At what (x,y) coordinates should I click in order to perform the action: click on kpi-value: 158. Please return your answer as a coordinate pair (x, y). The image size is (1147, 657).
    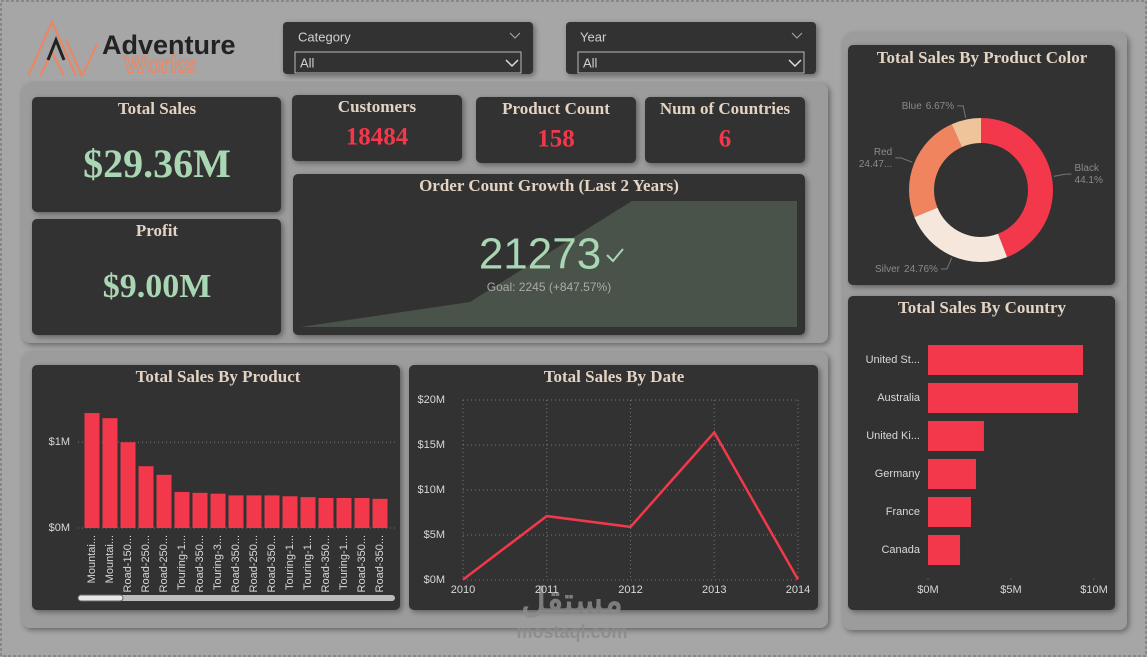
    Looking at the image, I should click on (556, 139).